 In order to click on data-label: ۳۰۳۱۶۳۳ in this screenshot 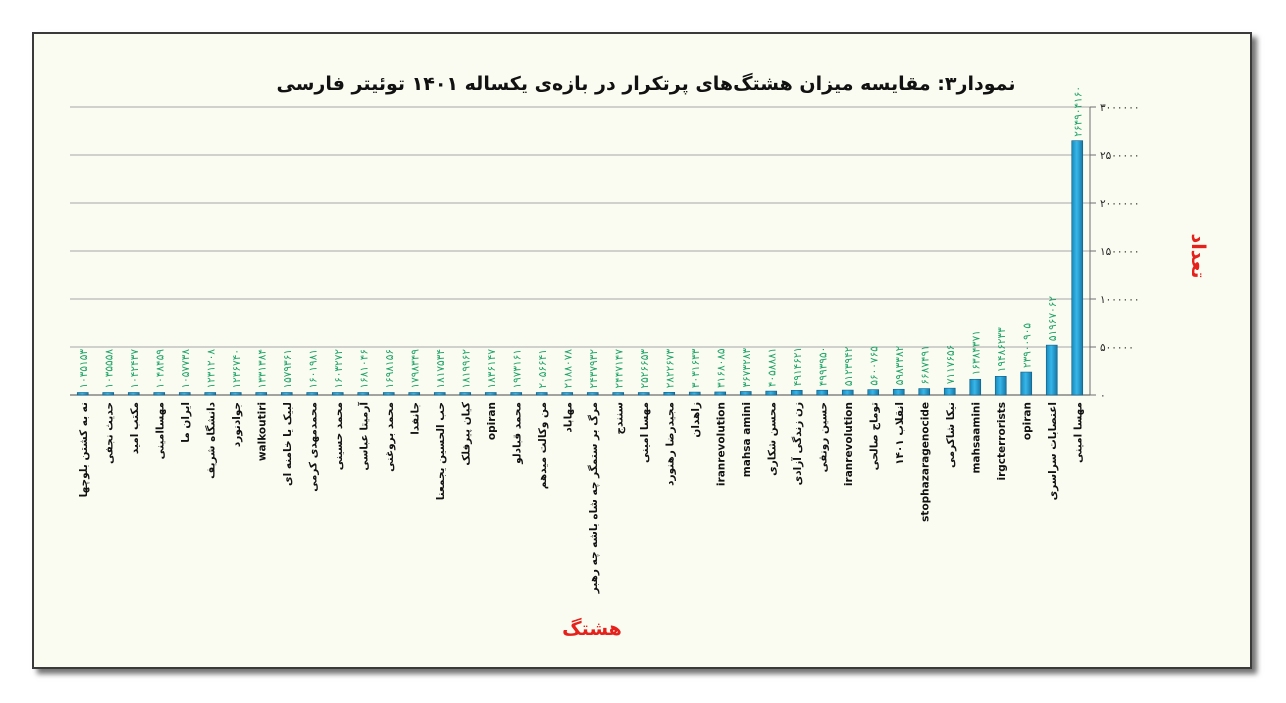, I will do `click(696, 368)`.